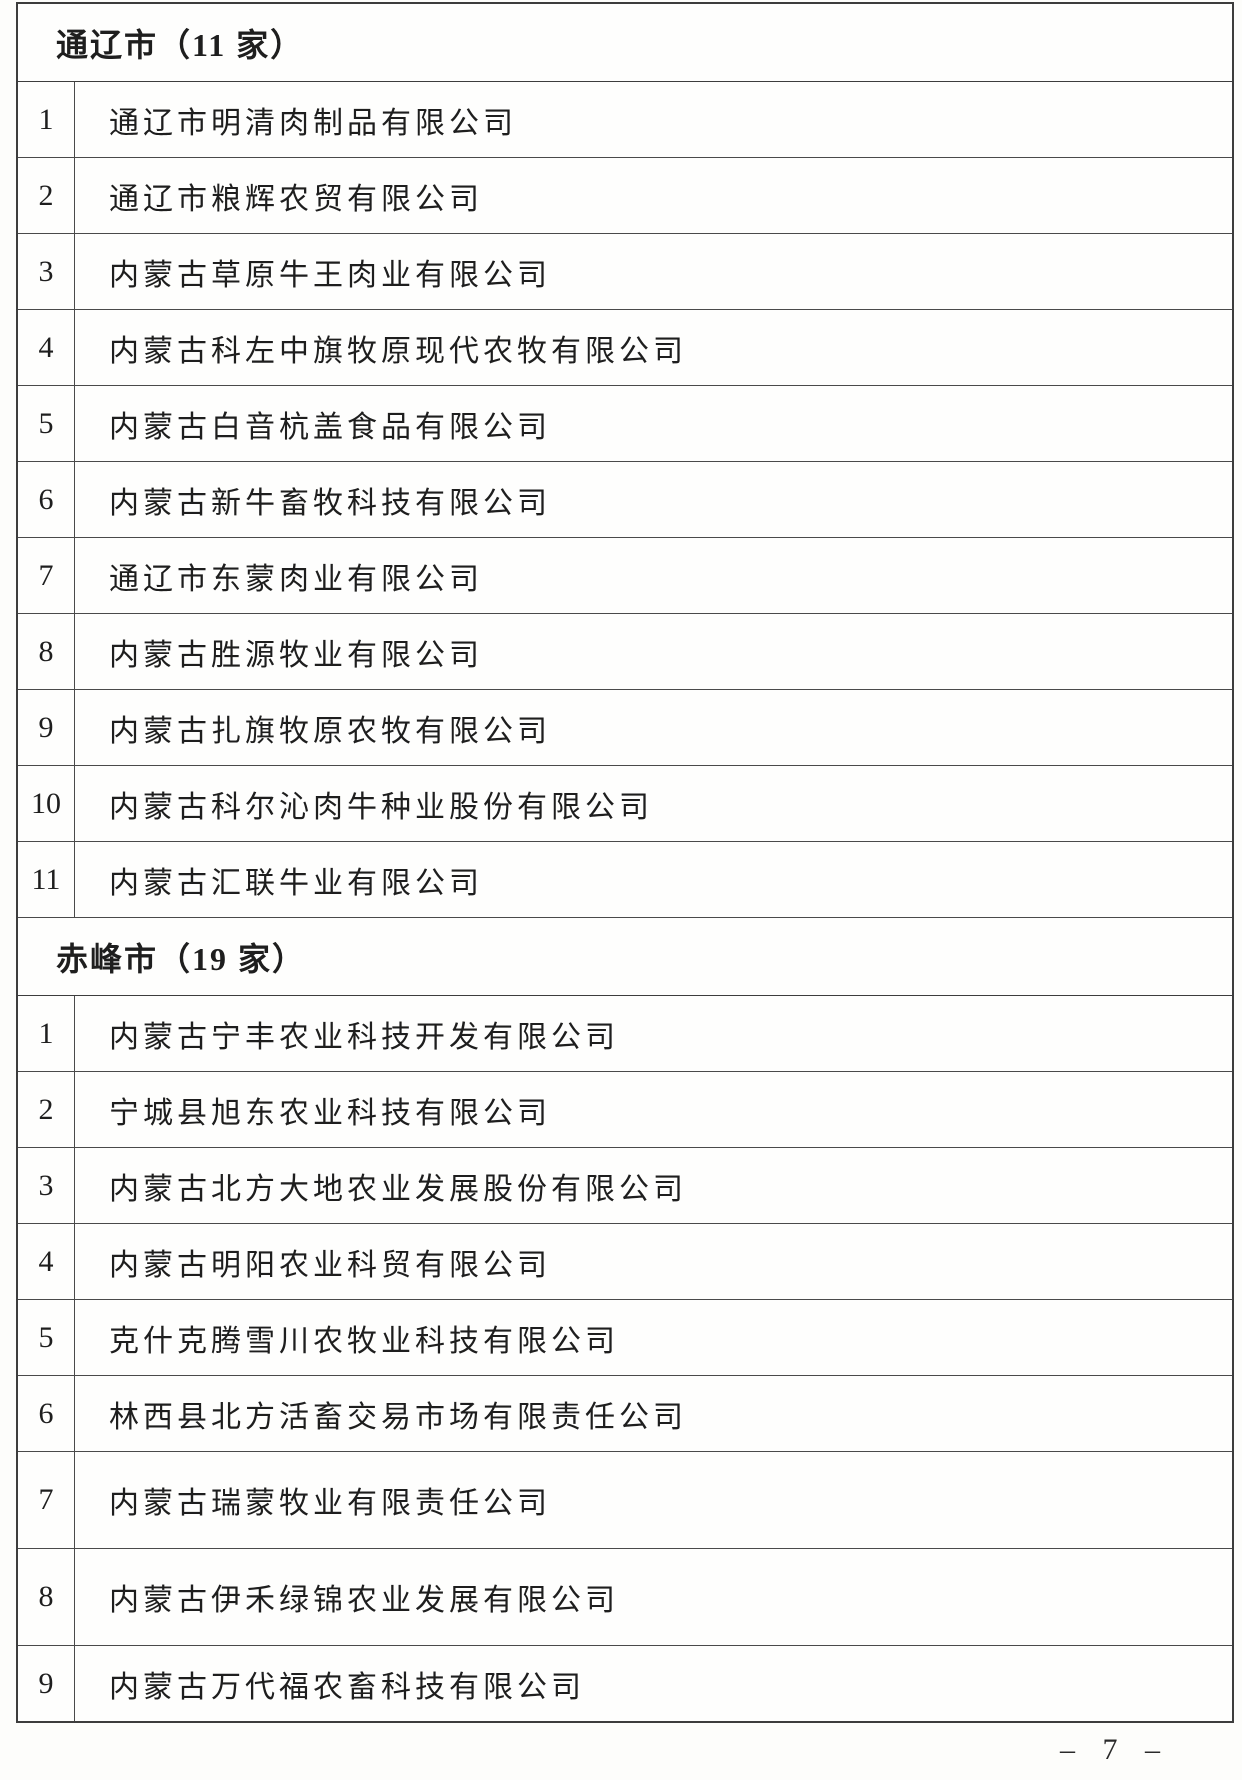 The height and width of the screenshot is (1780, 1242). What do you see at coordinates (625, 728) in the screenshot?
I see `table-row: 9 内蒙古扎旗牧原农牧有限公司` at bounding box center [625, 728].